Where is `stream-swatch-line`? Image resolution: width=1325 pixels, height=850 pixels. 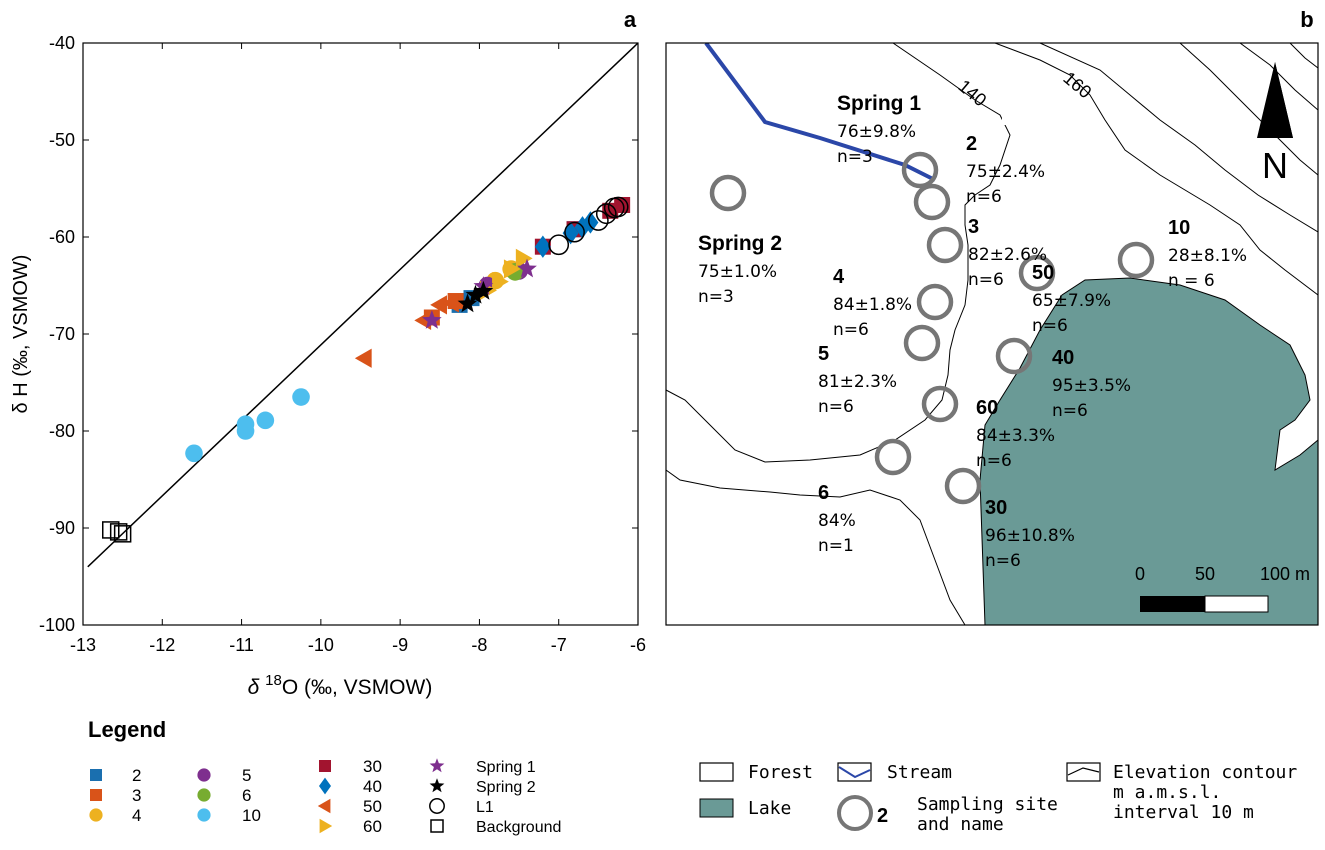 stream-swatch-line is located at coordinates (854, 772).